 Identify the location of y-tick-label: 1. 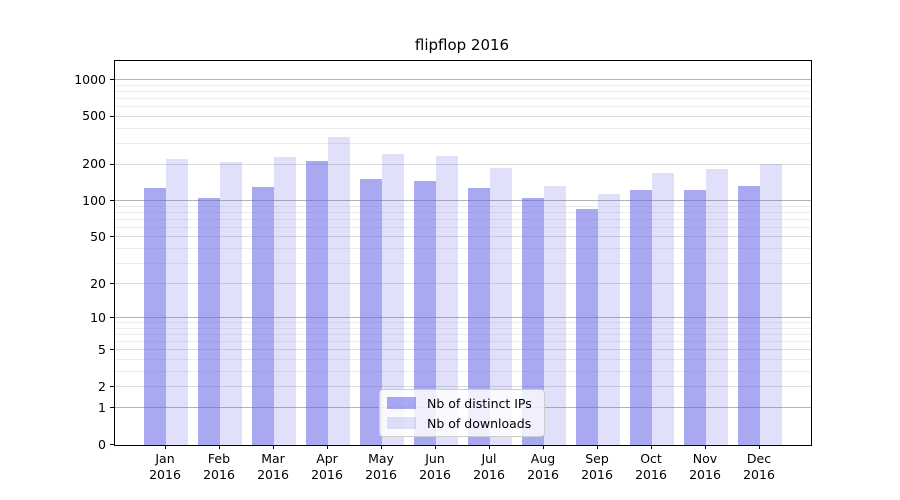
(102, 407).